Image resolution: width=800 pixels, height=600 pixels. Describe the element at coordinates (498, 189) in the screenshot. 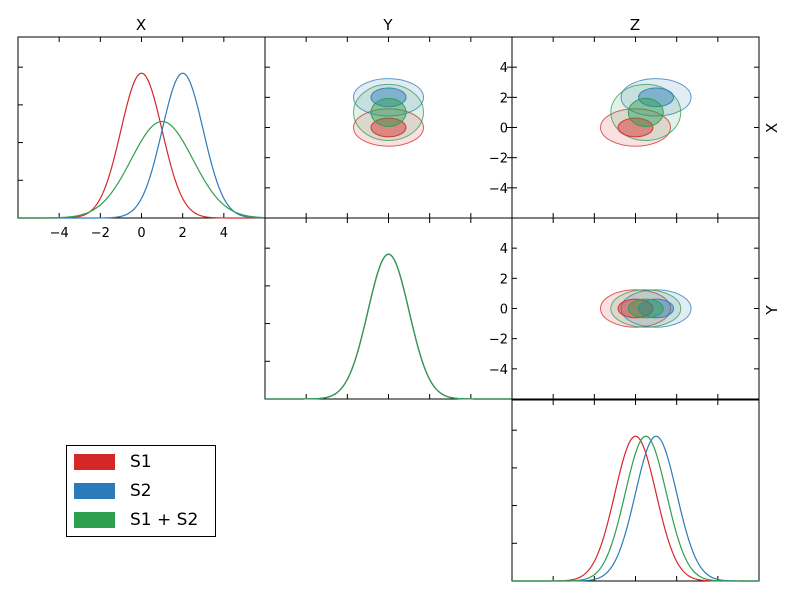

I see `y-tick-label-z-vs-x-0: −4` at that location.